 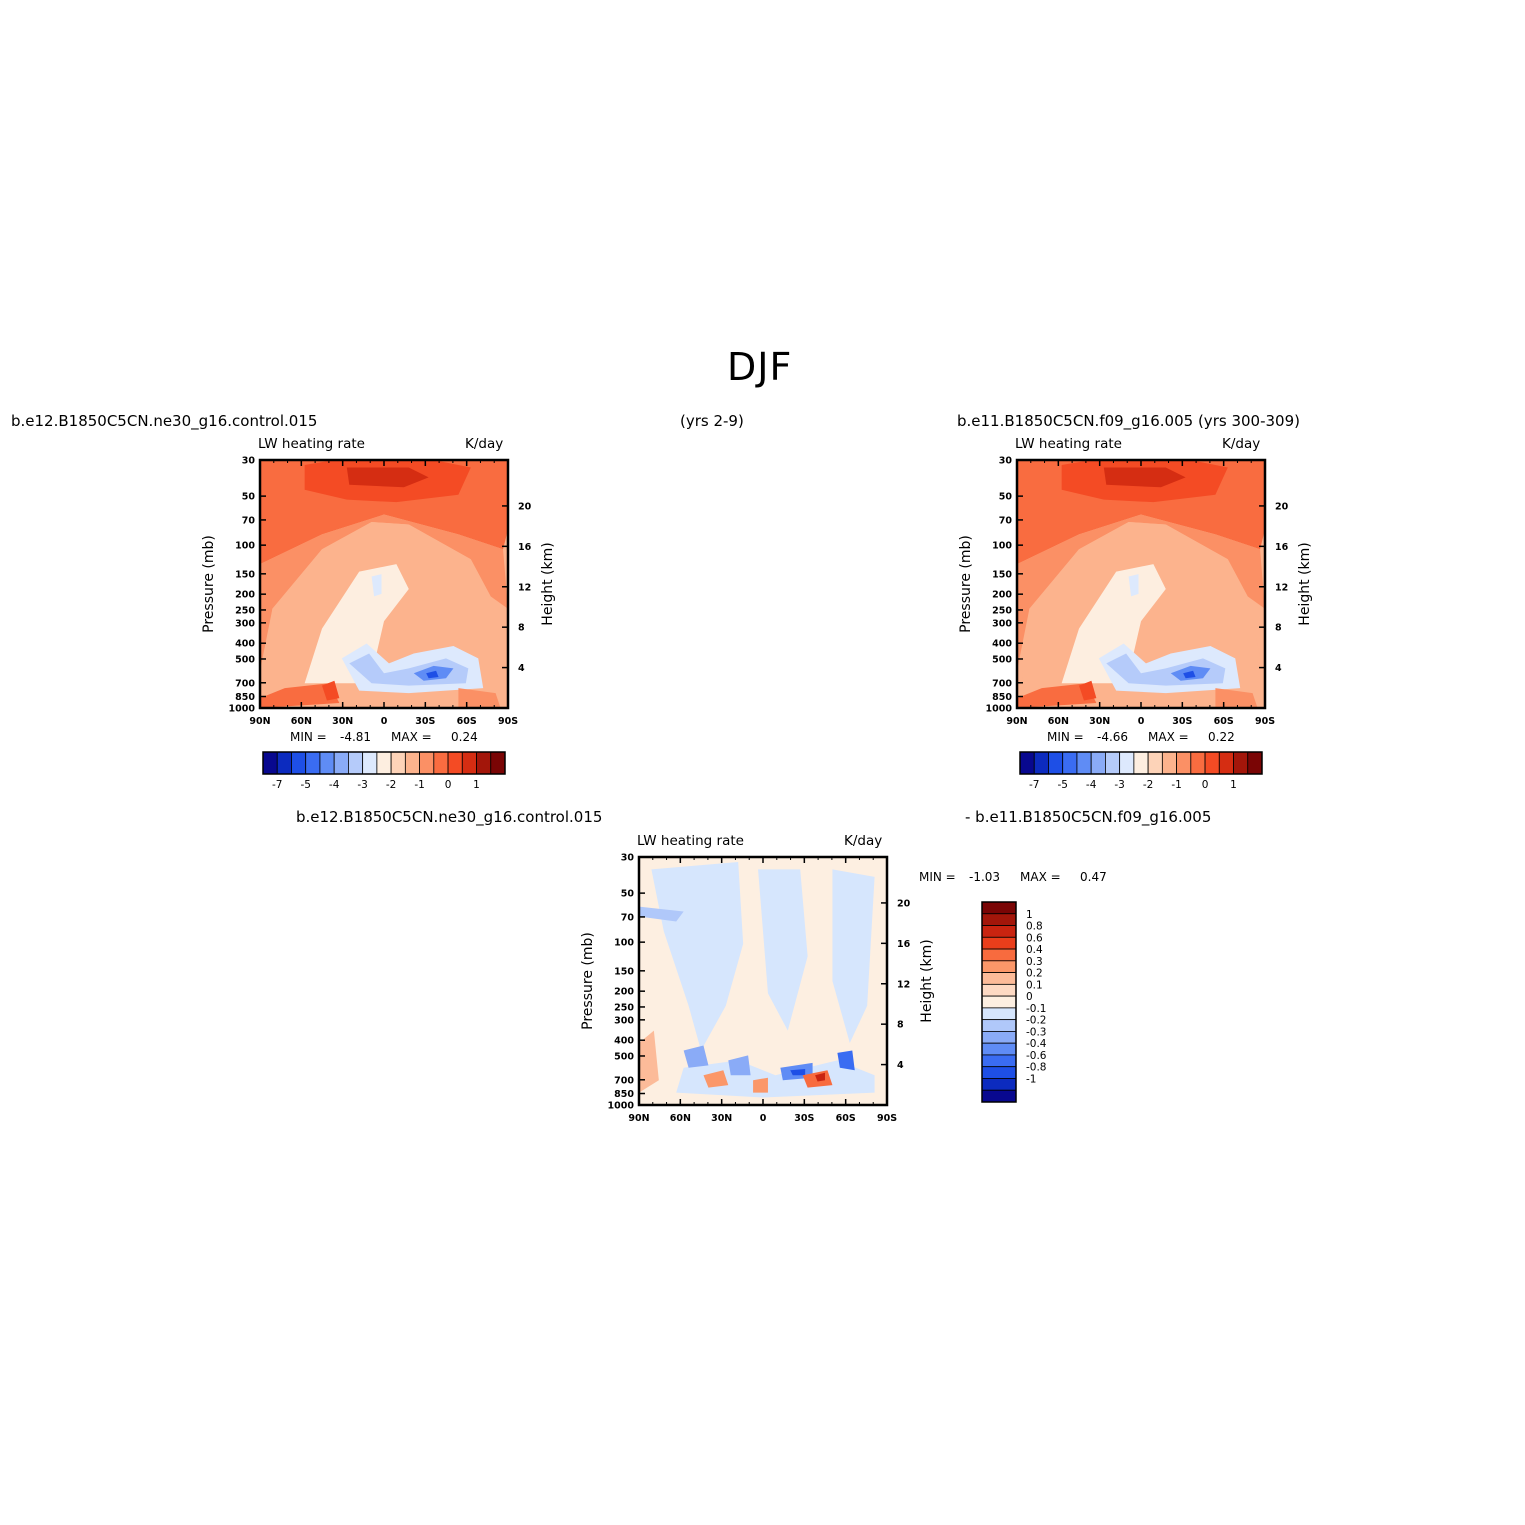 What do you see at coordinates (1036, 1044) in the screenshot?
I see `colorbar-label: -0.4` at bounding box center [1036, 1044].